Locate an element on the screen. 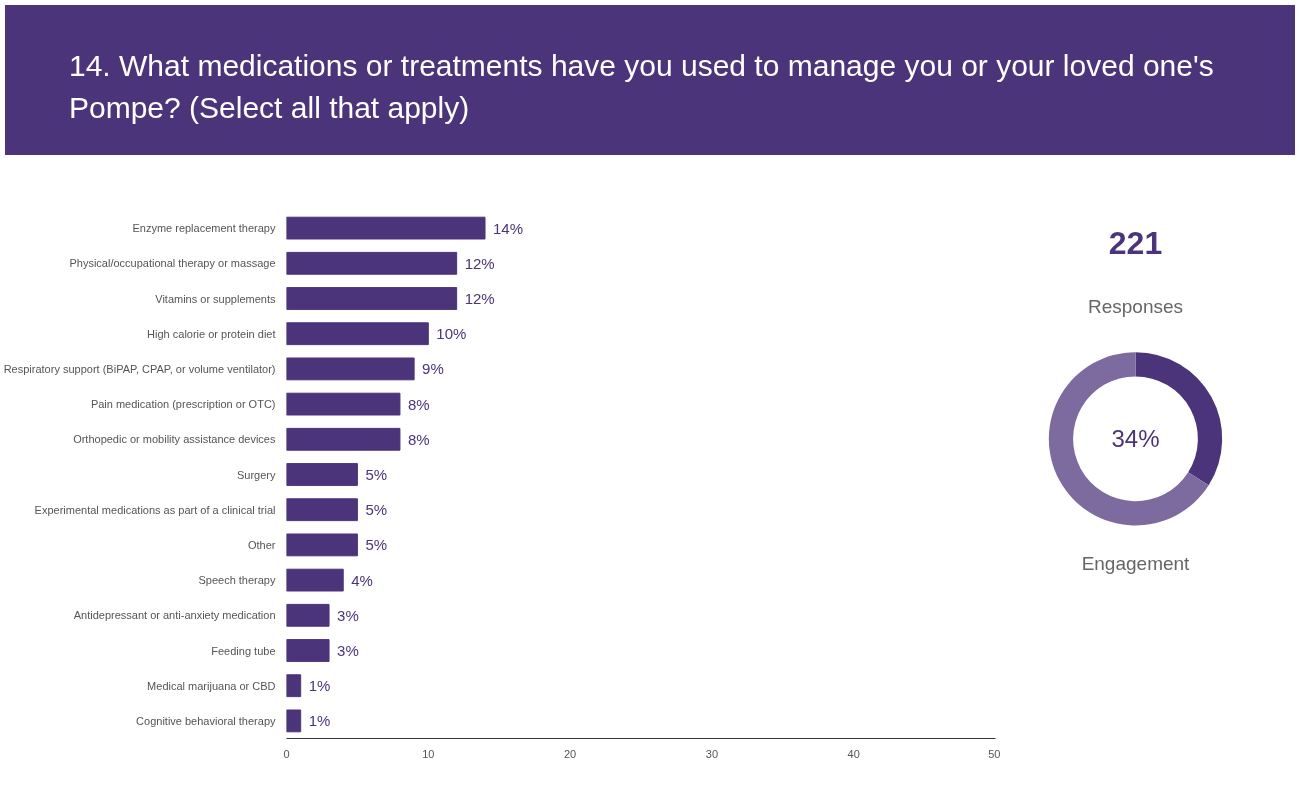  y-tick-label: Experimental medications as part of a clinical trial is located at coordinates (155, 509).